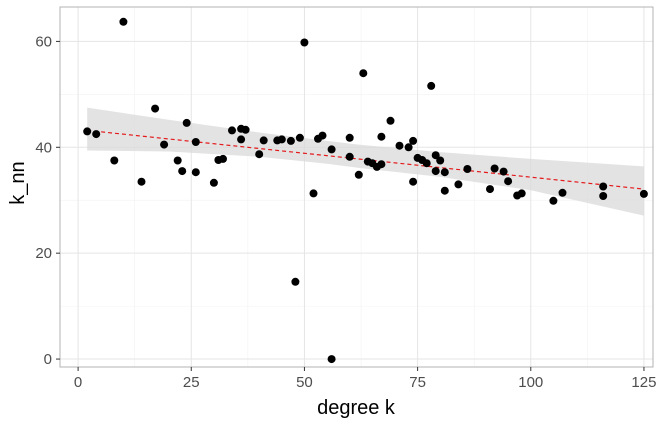 This screenshot has height=425, width=659. What do you see at coordinates (43, 253) in the screenshot?
I see `y-tick-label: 20` at bounding box center [43, 253].